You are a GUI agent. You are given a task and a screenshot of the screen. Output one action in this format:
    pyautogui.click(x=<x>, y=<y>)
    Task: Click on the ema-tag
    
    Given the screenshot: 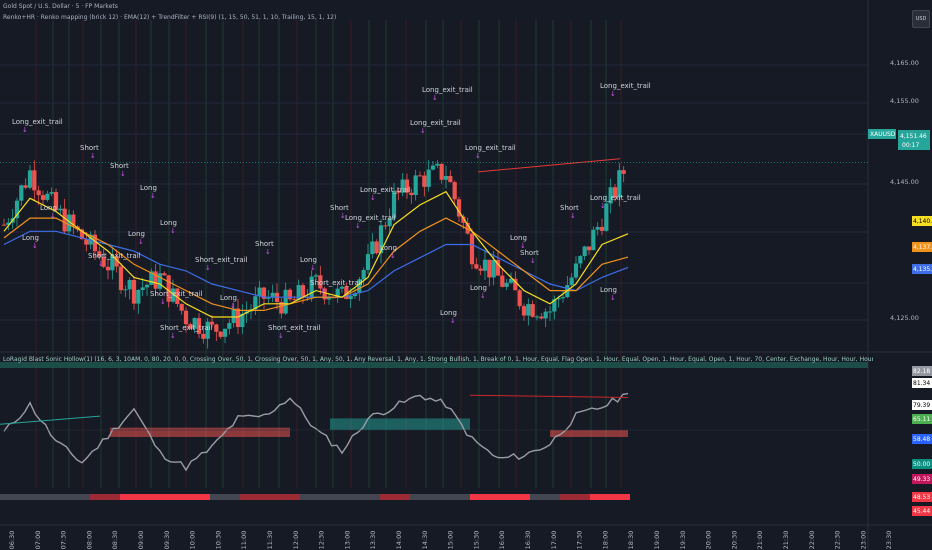 What is the action you would take?
    pyautogui.click(x=922, y=221)
    